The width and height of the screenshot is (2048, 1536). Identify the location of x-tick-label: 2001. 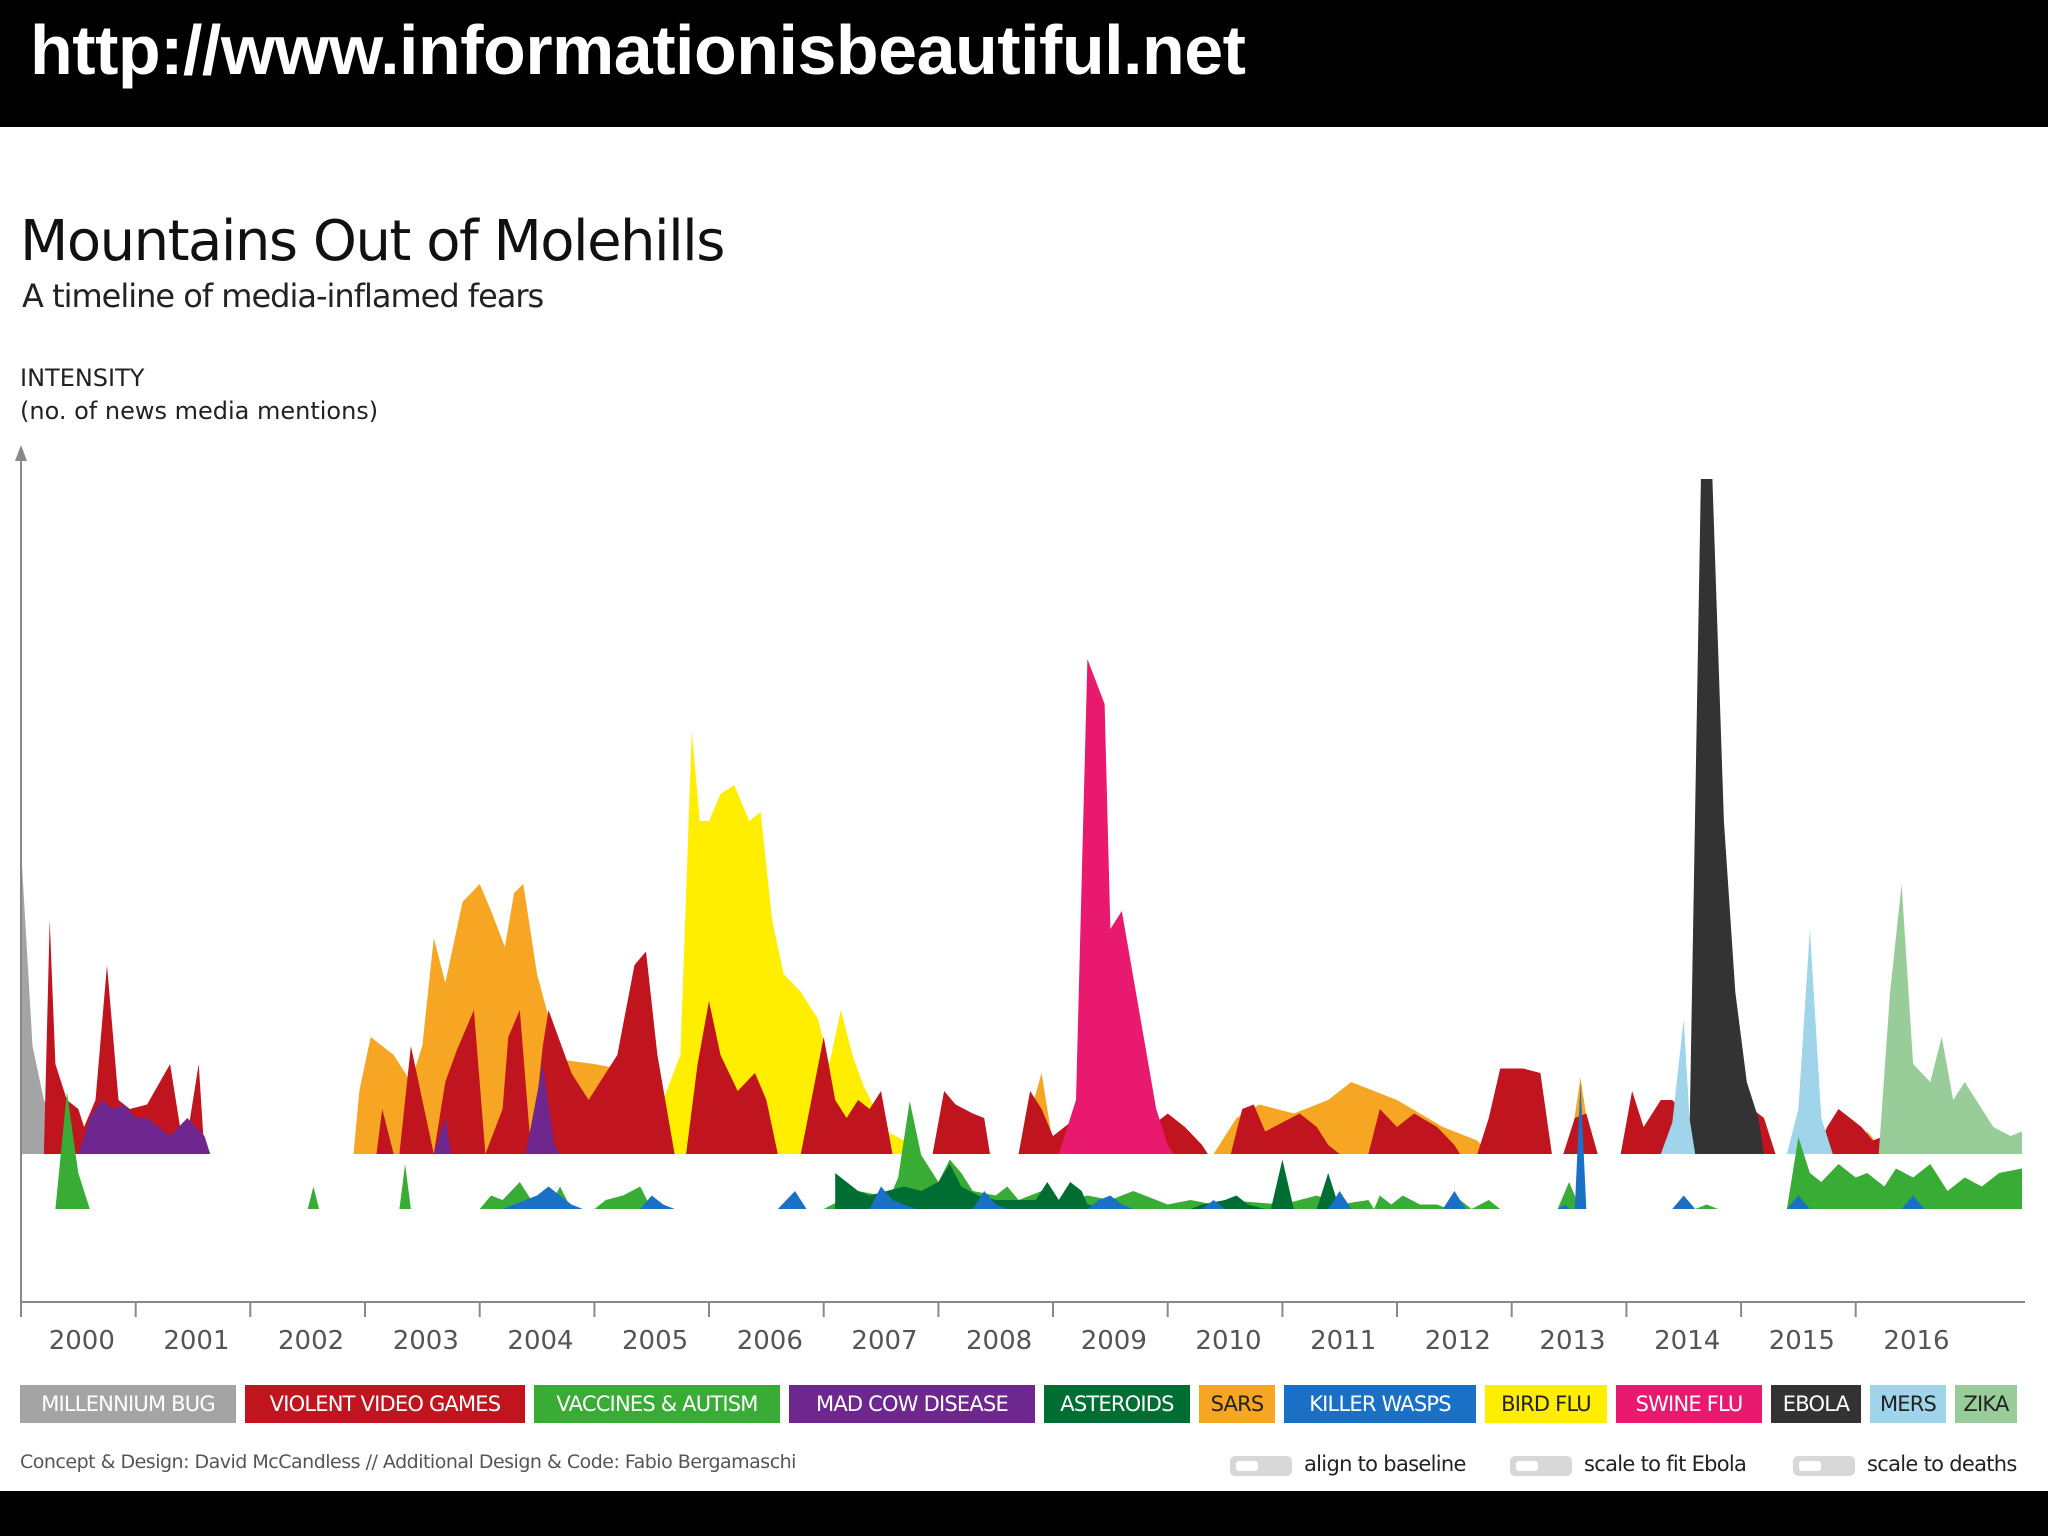
(196, 1341).